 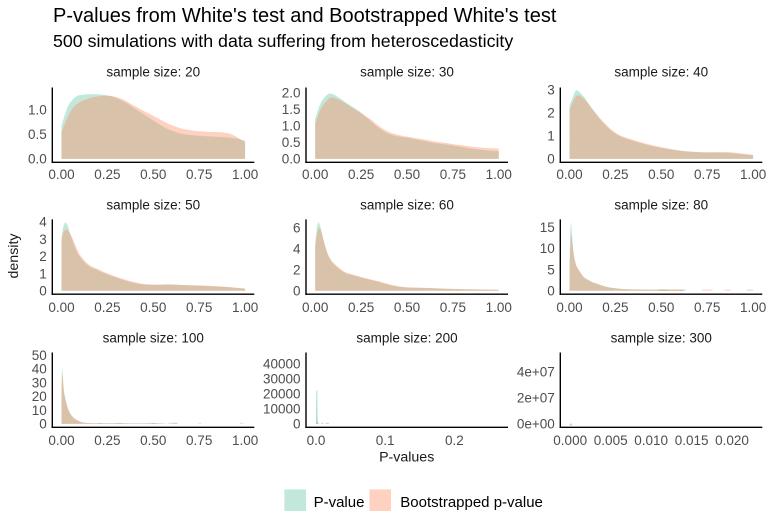 I want to click on svg-text: sample size: 40, so click(x=661, y=71).